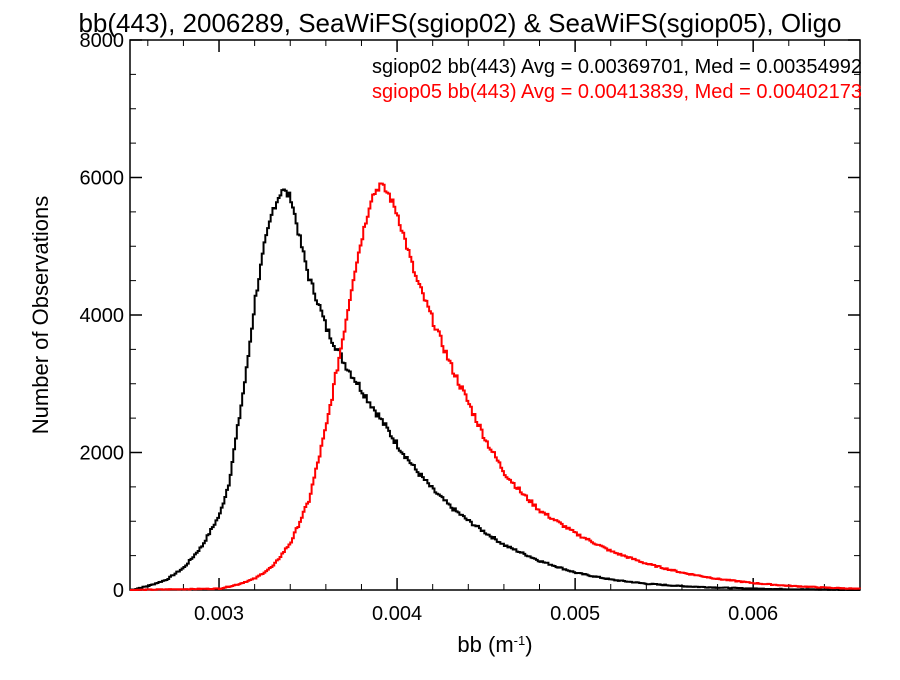  What do you see at coordinates (102, 179) in the screenshot?
I see `y-tick-label: 6000` at bounding box center [102, 179].